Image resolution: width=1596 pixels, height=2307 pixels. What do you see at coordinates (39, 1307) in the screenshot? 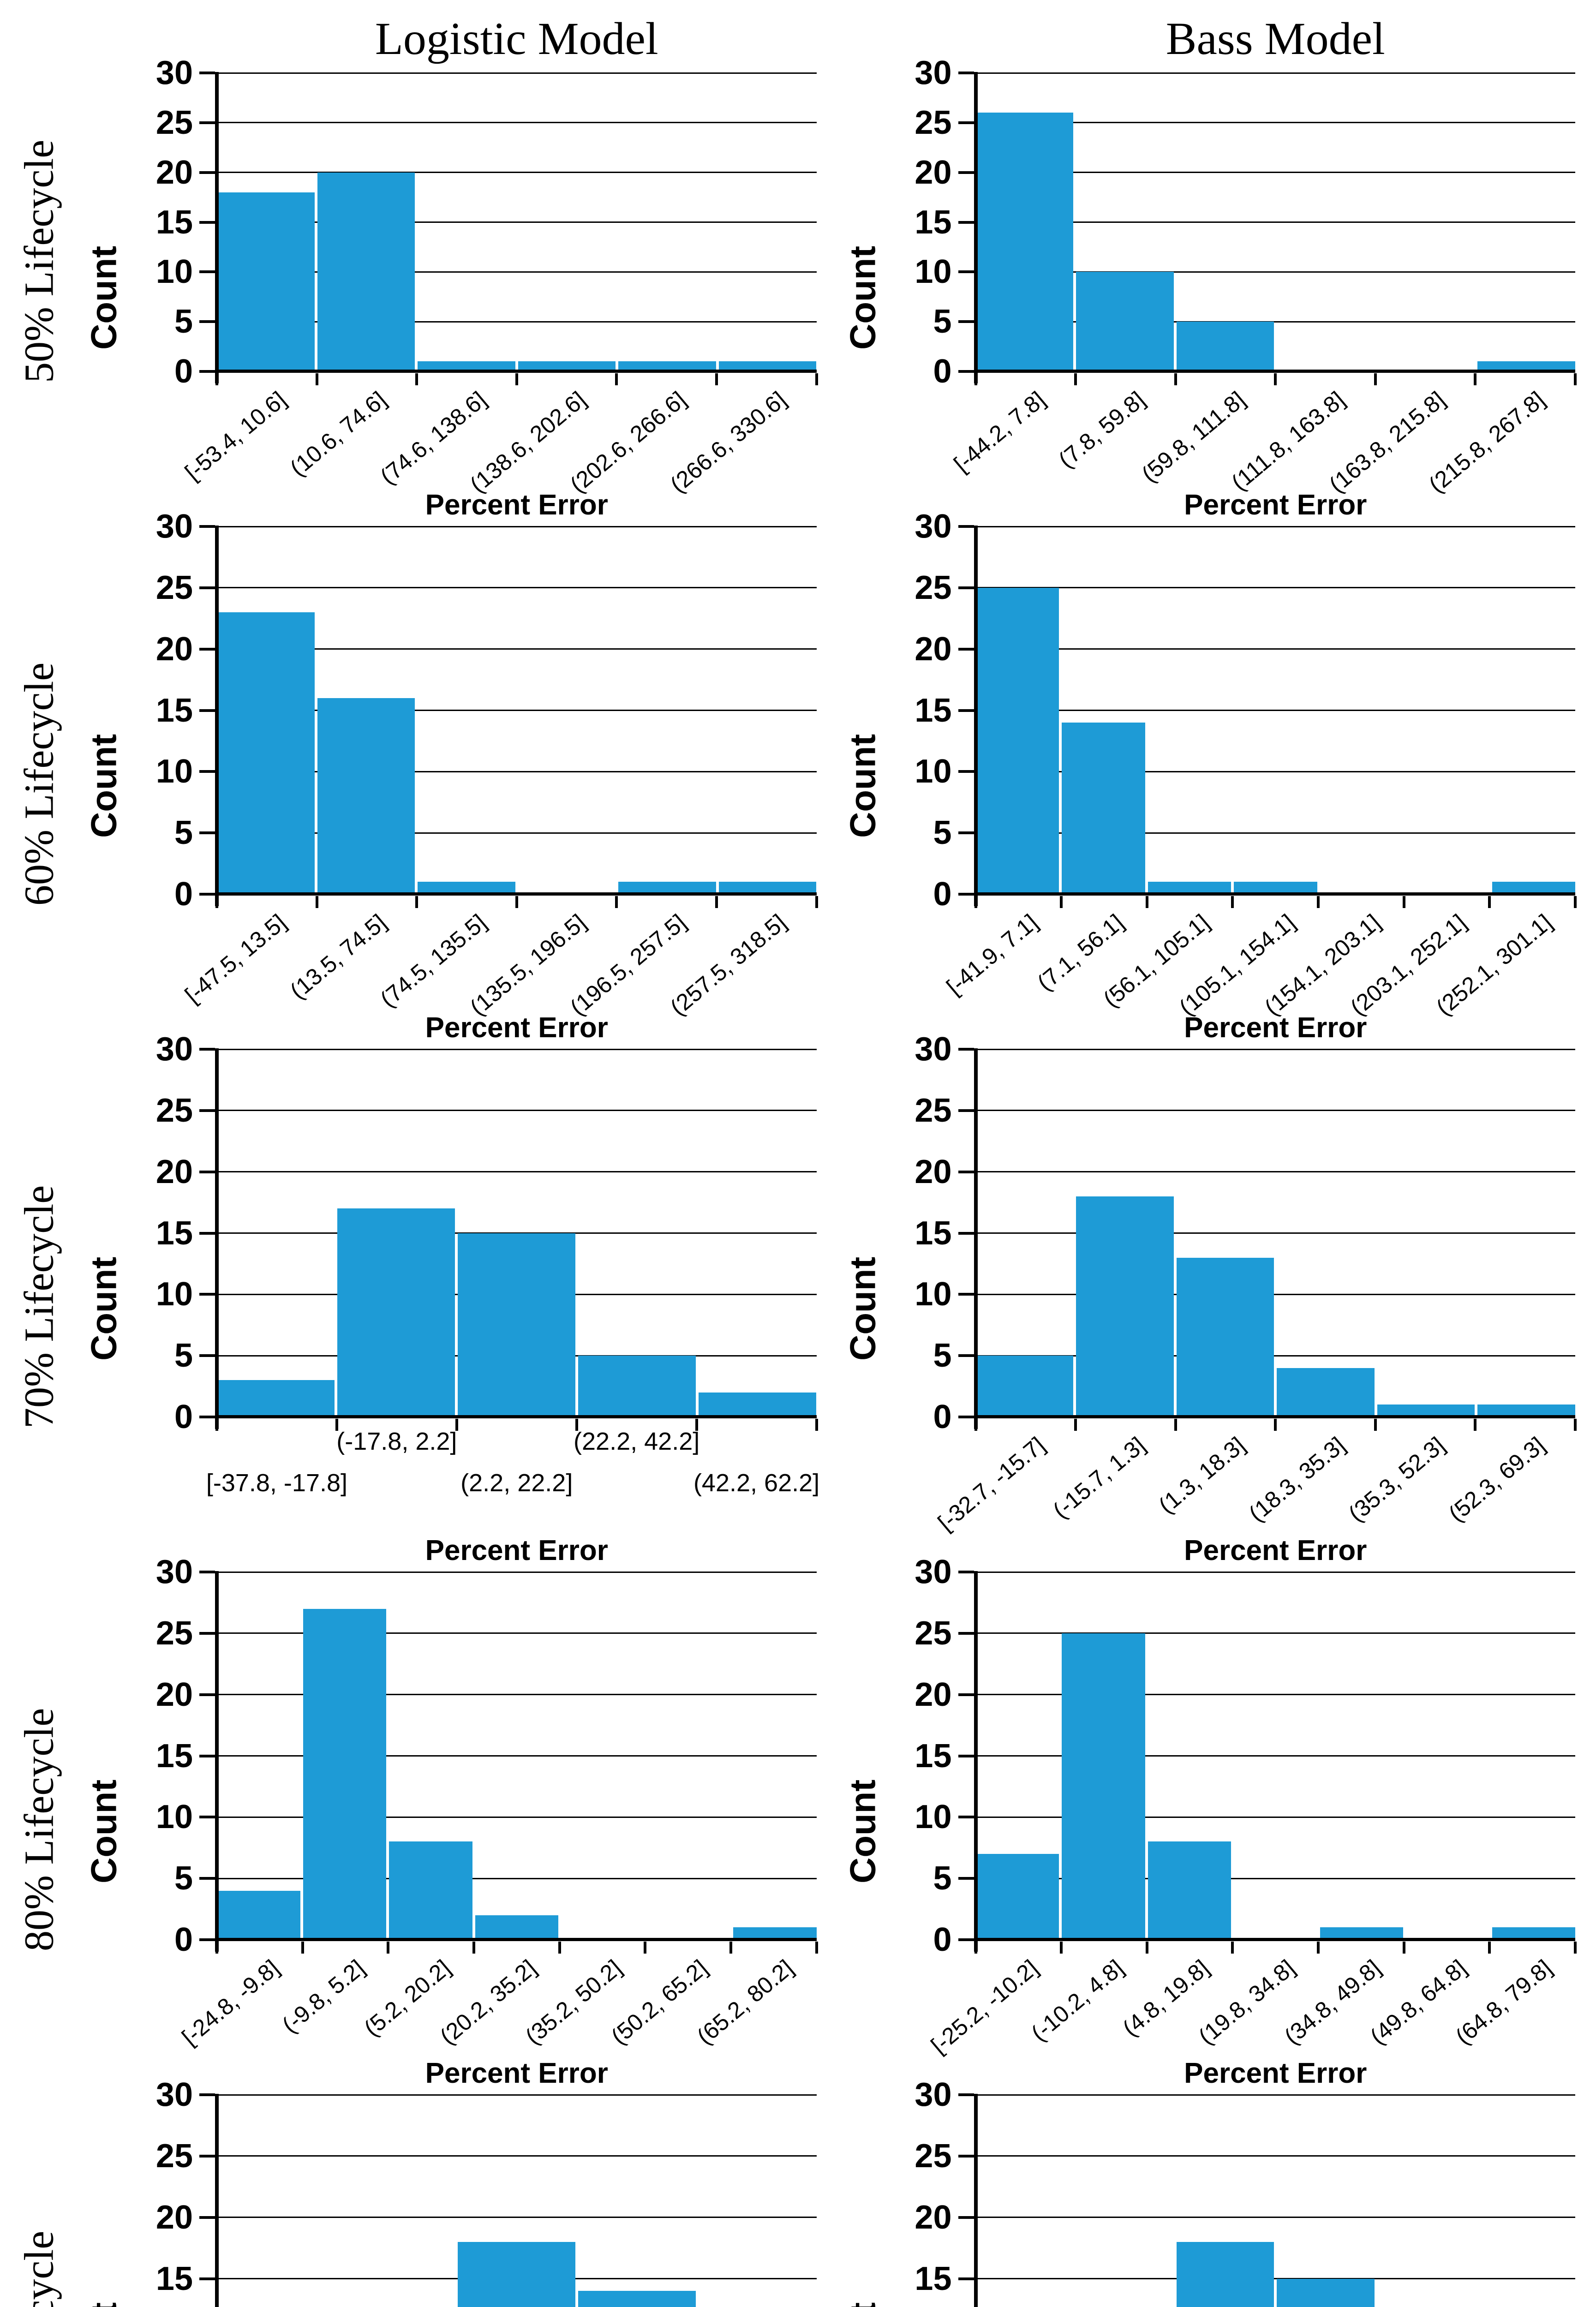
I see `row-label: 70% Lifecycle` at bounding box center [39, 1307].